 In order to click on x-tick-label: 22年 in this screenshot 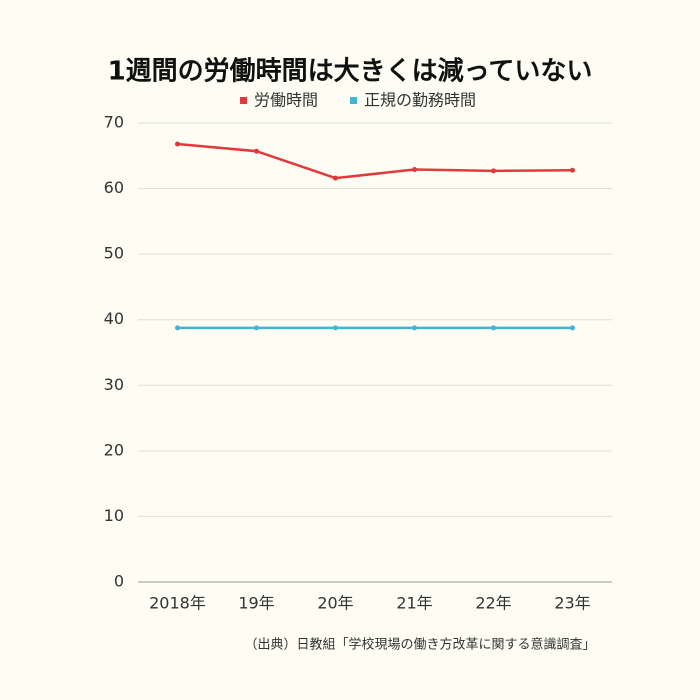, I will do `click(493, 603)`.